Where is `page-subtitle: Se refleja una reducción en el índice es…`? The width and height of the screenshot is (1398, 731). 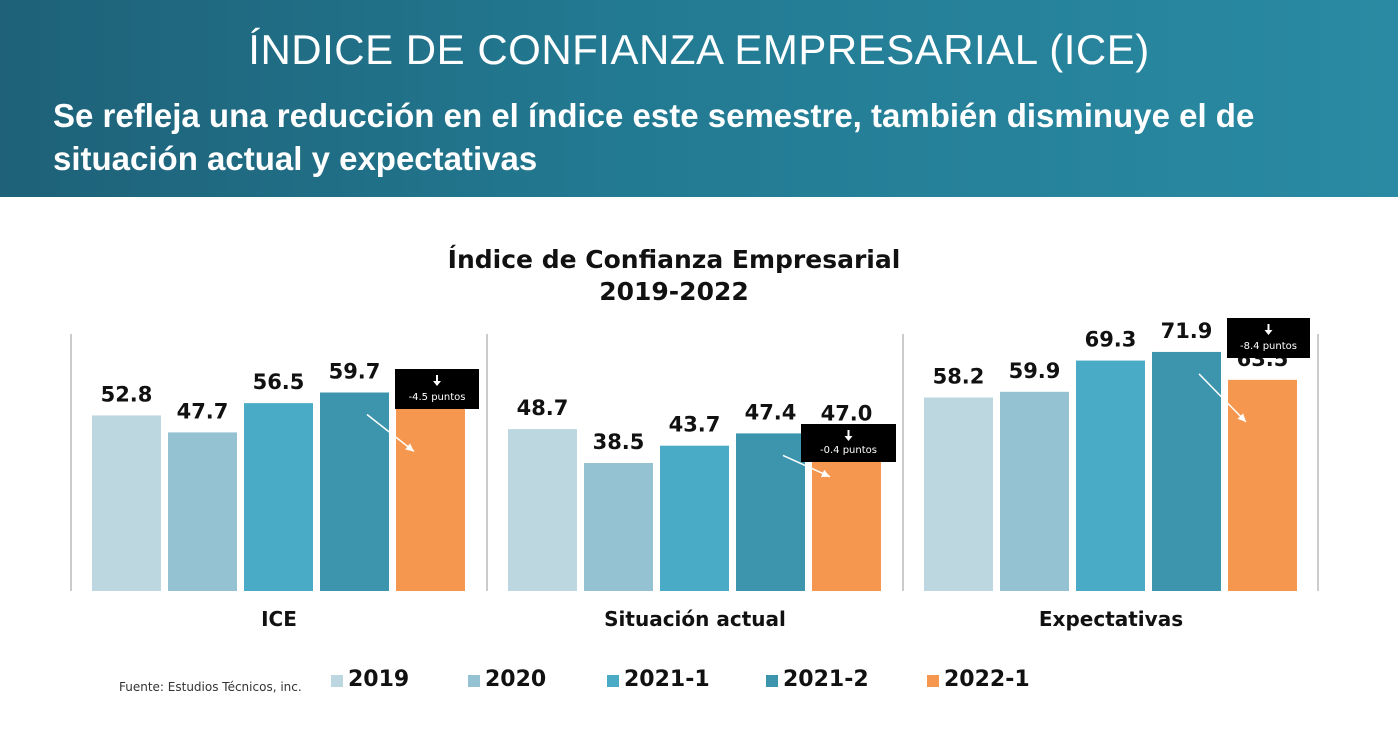
page-subtitle: Se refleja una reducción en el índice es… is located at coordinates (654, 137).